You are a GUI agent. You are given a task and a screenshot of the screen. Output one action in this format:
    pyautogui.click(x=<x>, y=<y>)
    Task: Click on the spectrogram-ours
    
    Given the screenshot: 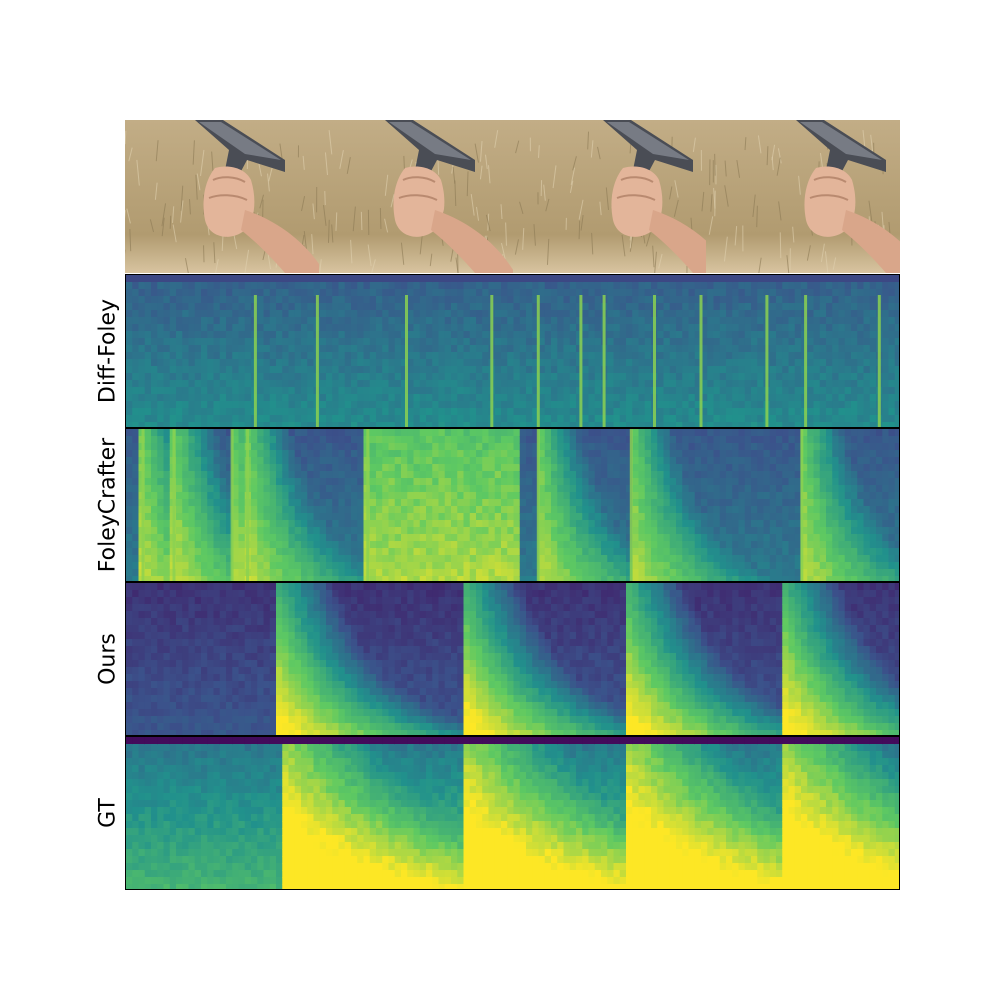 What is the action you would take?
    pyautogui.click(x=512, y=659)
    